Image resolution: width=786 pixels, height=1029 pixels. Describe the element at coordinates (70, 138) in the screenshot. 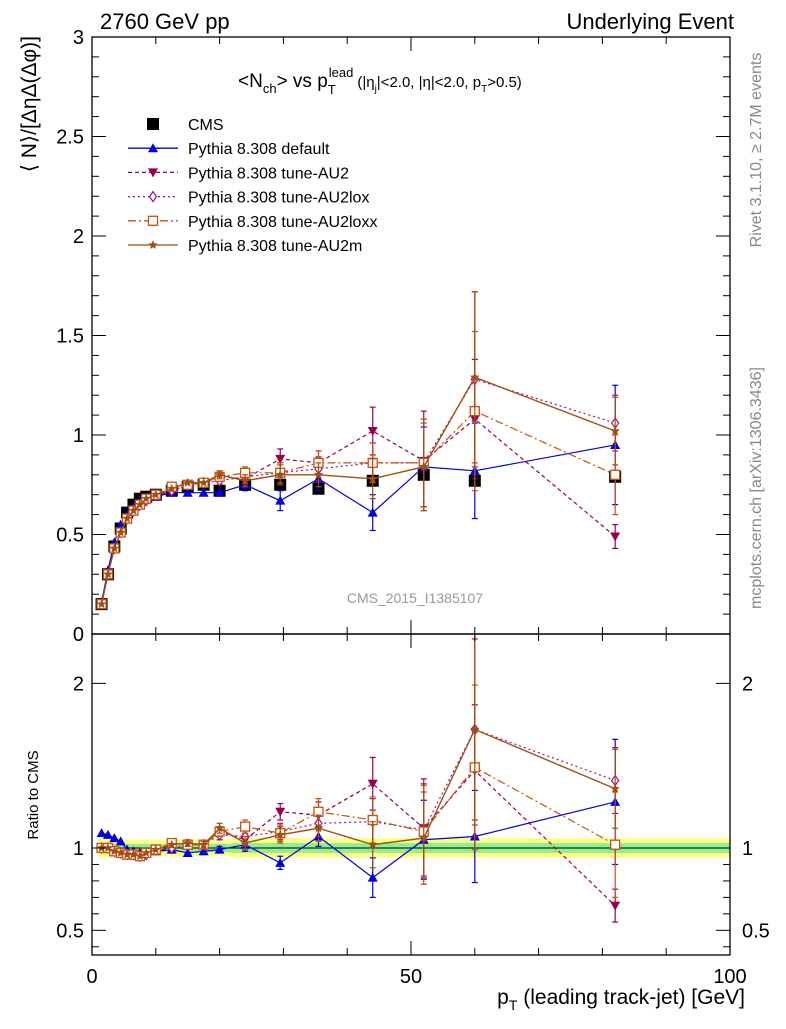

I see `y-tick-label: 2.5` at that location.